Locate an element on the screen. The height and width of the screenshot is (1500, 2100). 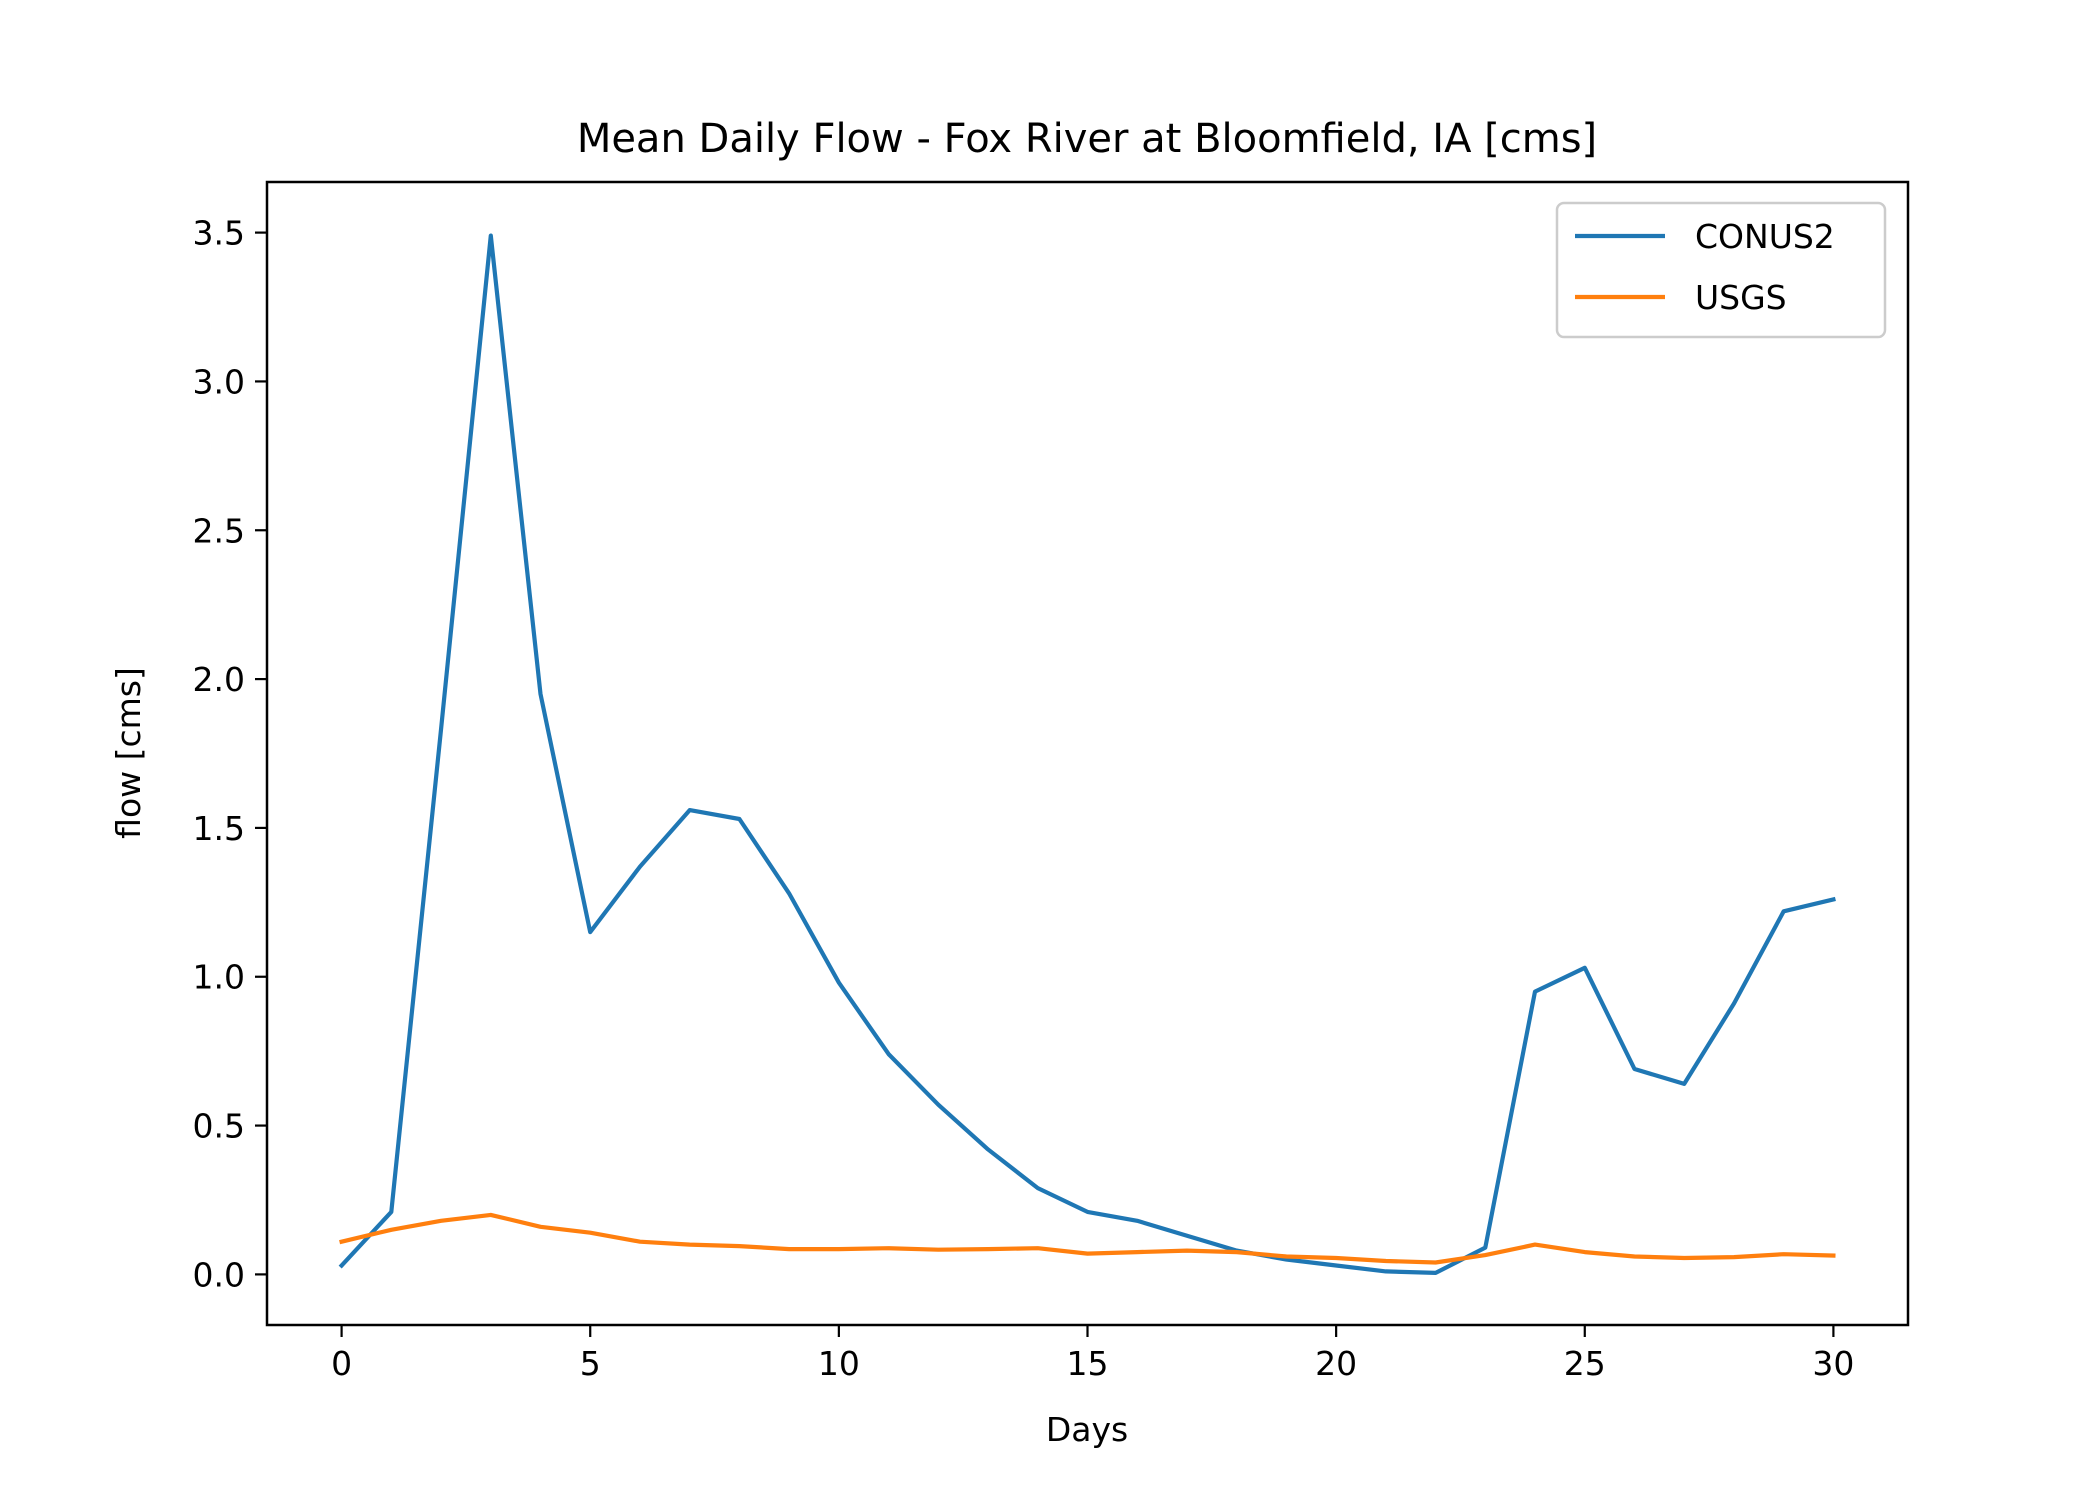
x-tick-label: 25 is located at coordinates (1585, 1363).